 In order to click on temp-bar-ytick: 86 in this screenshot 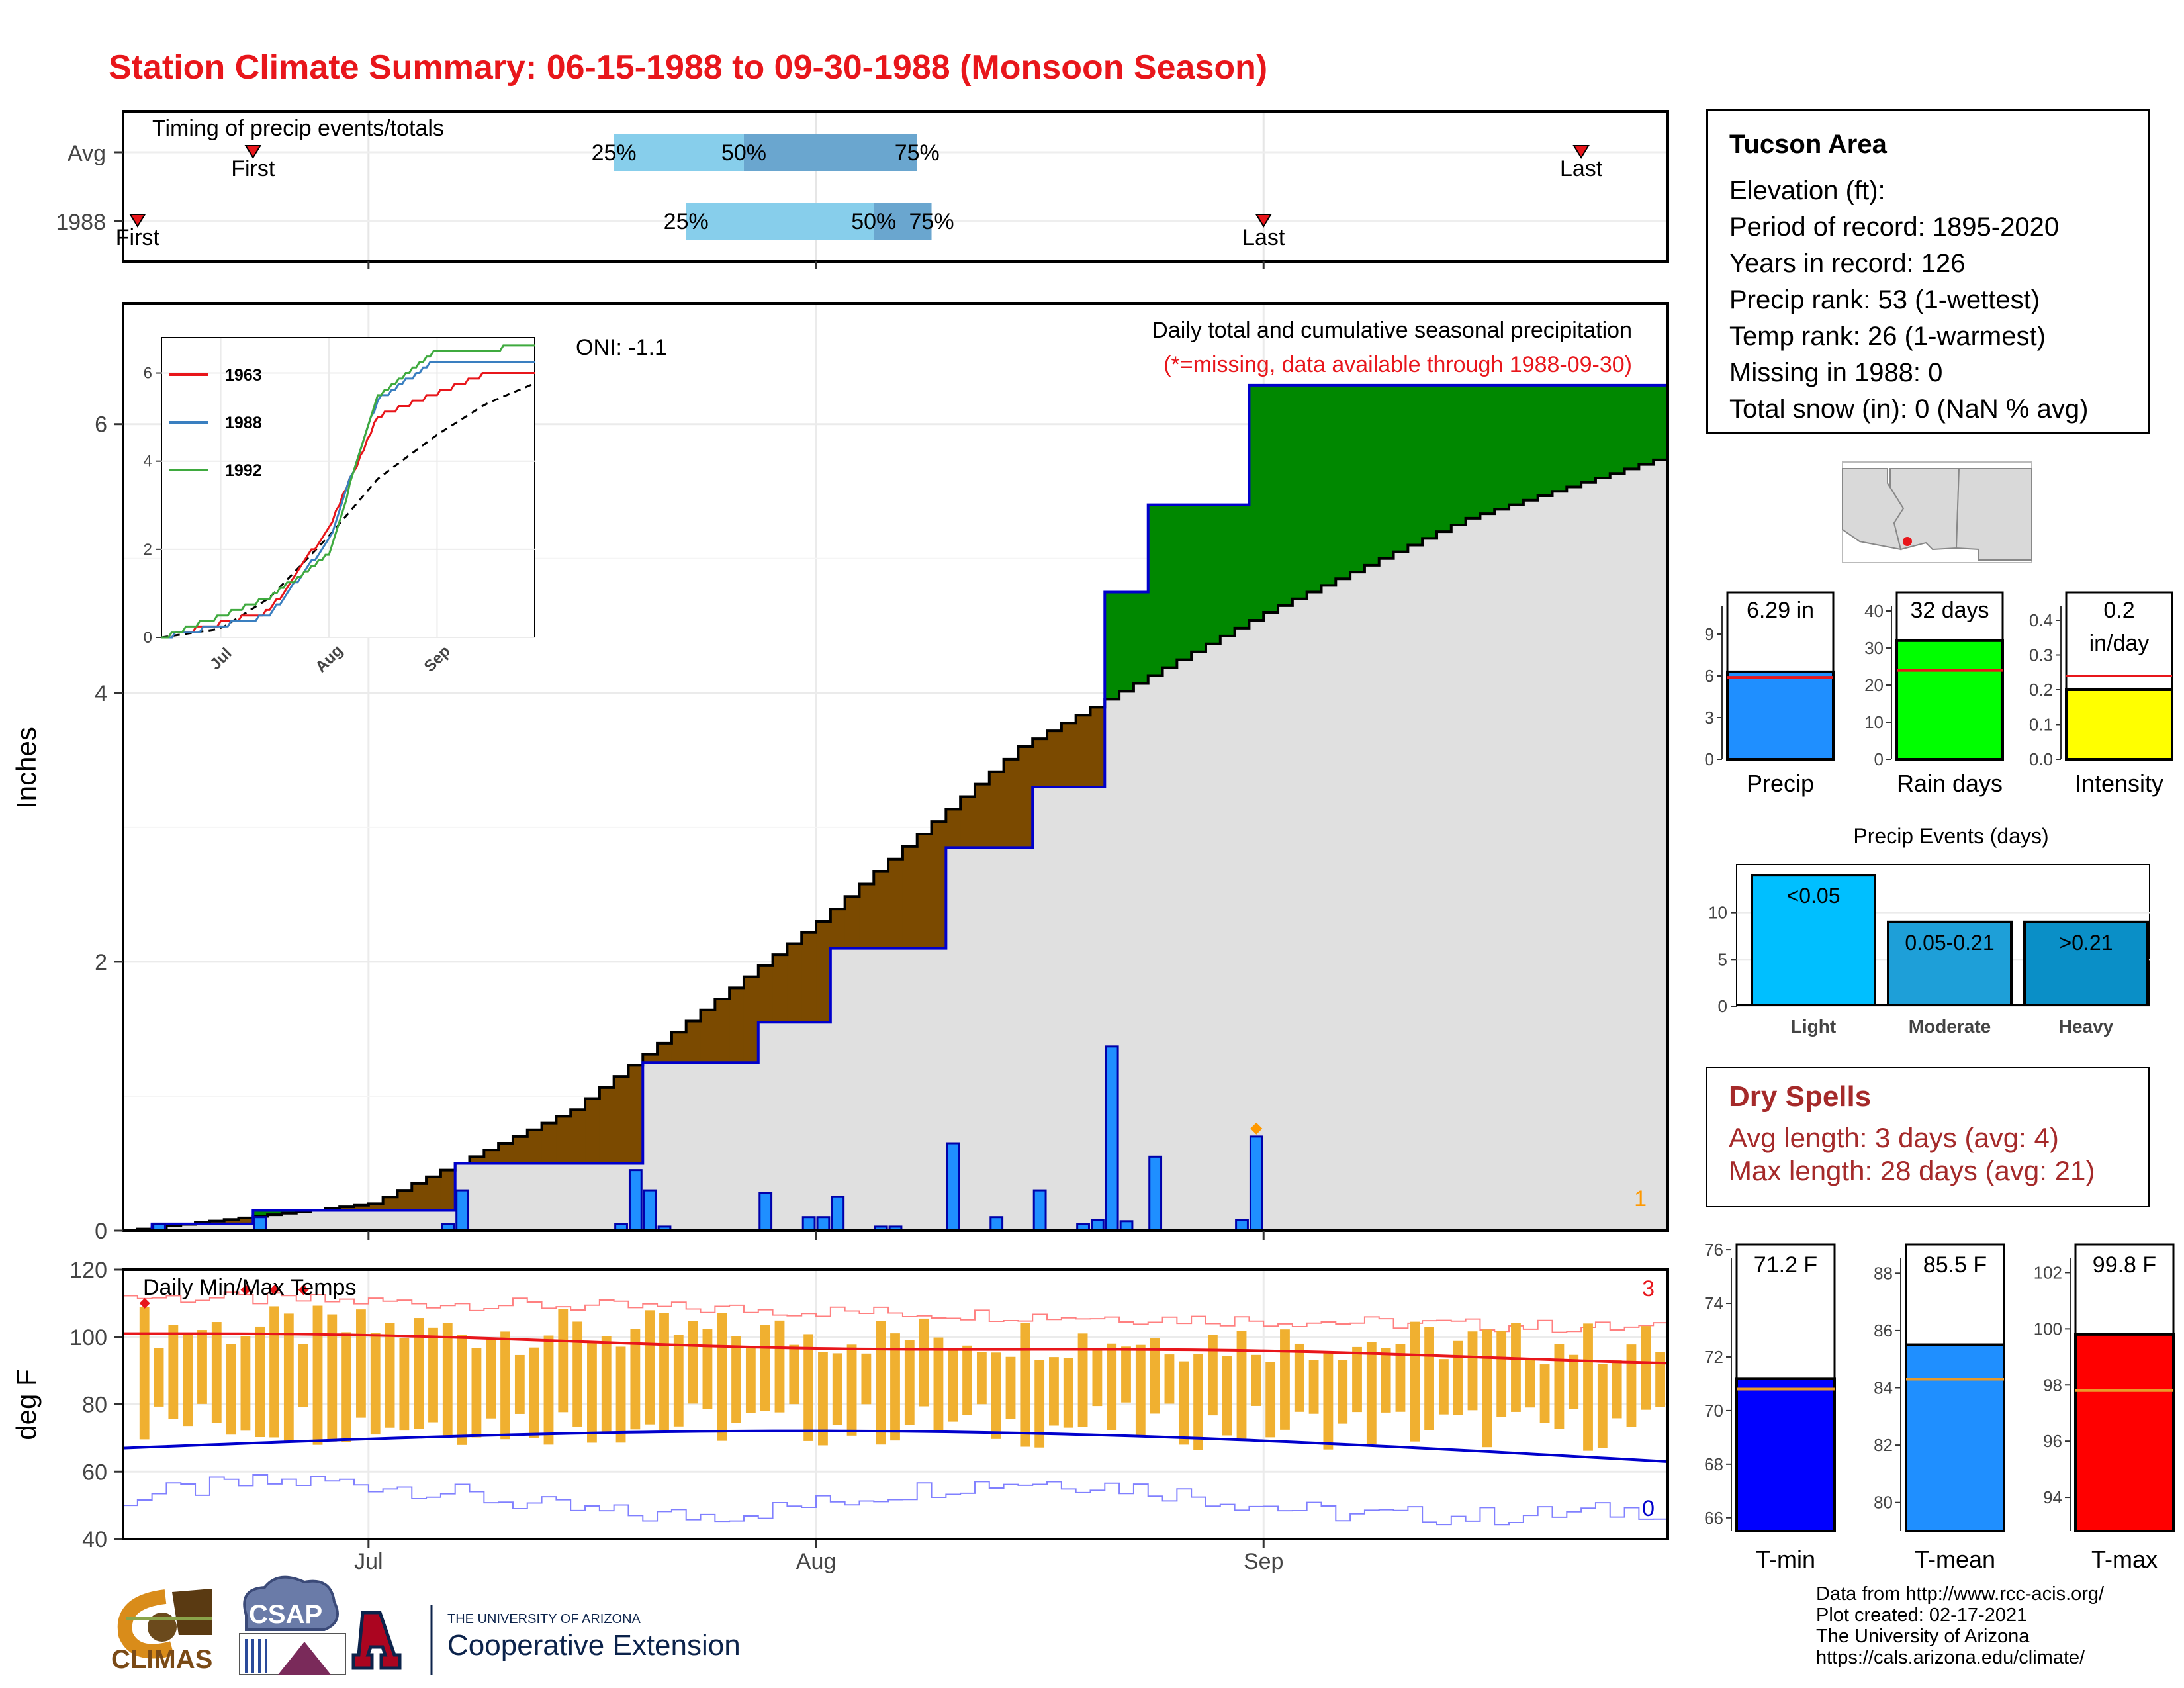, I will do `click(1883, 1330)`.